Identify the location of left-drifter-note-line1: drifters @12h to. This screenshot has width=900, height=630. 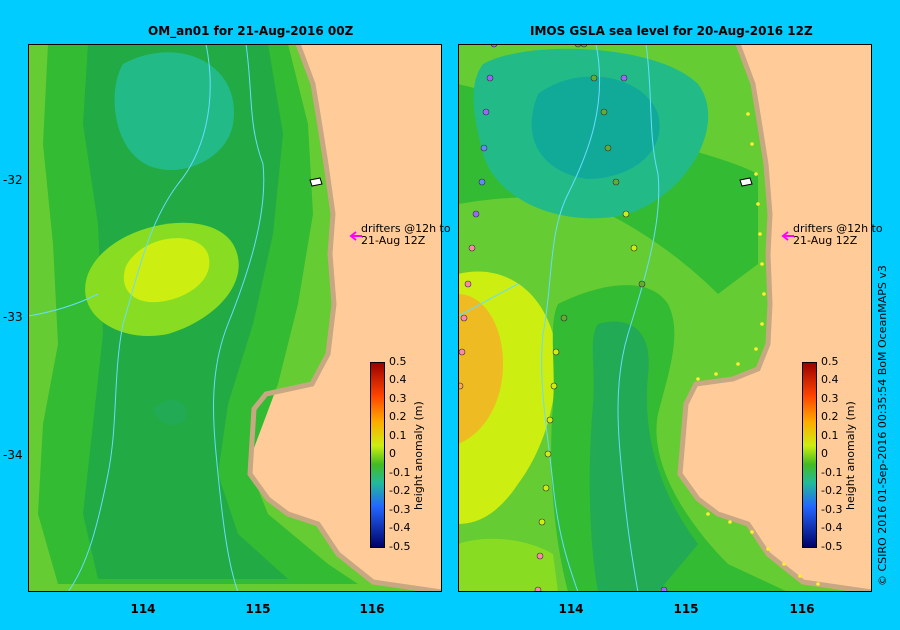
(406, 228).